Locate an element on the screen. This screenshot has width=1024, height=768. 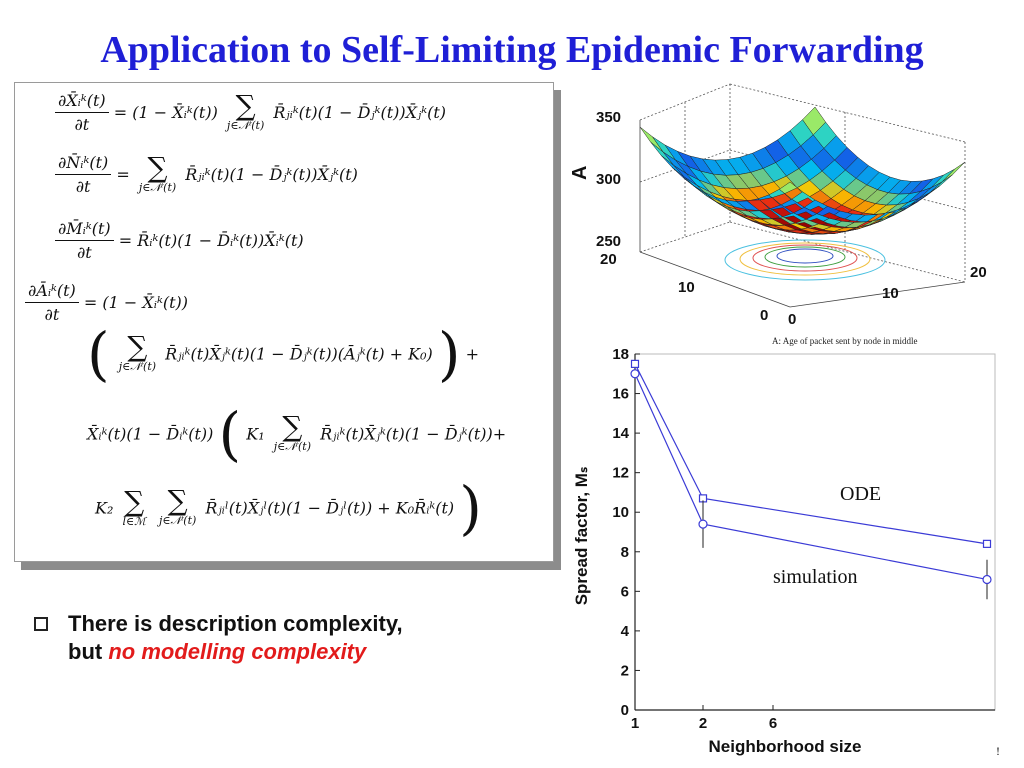
y-tick-label: 0 is located at coordinates (625, 710).